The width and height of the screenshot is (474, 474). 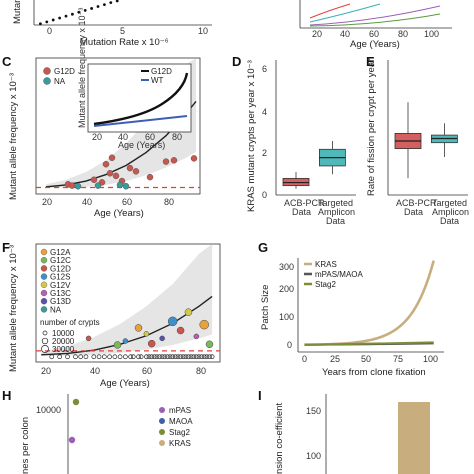 What do you see at coordinates (47, 202) in the screenshot?
I see `panel-c-xtick-20: 20` at bounding box center [47, 202].